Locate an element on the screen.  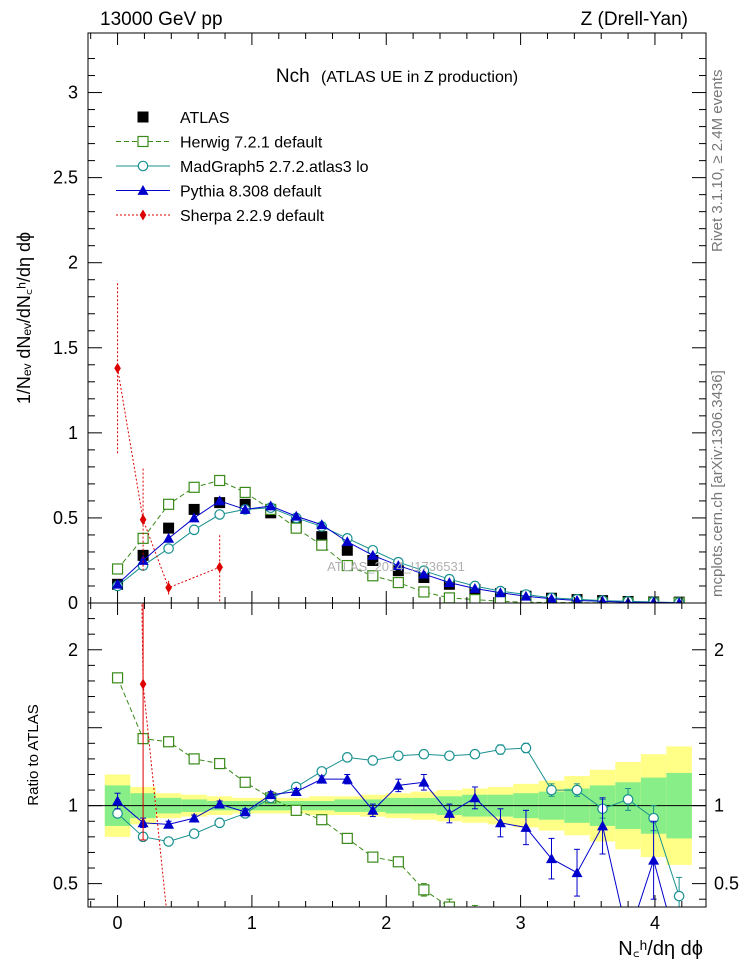
main-title-main: Nch is located at coordinates (293, 76).